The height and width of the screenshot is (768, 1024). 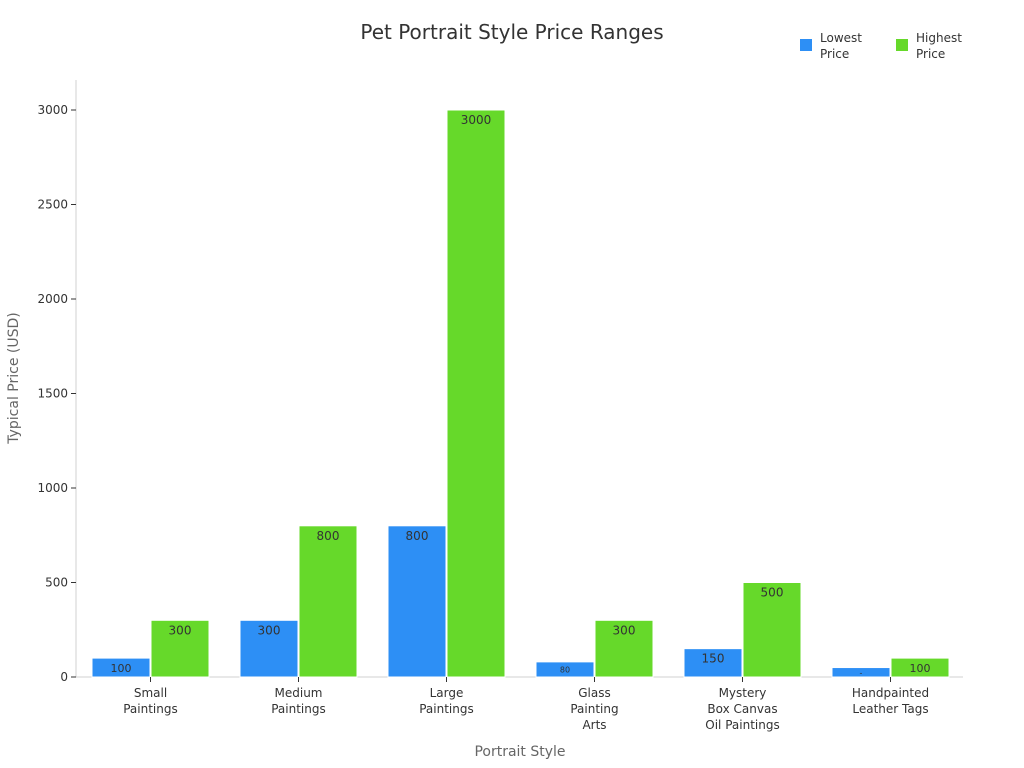 What do you see at coordinates (945, 46) in the screenshot?
I see `legend-label-highest: Highest Price` at bounding box center [945, 46].